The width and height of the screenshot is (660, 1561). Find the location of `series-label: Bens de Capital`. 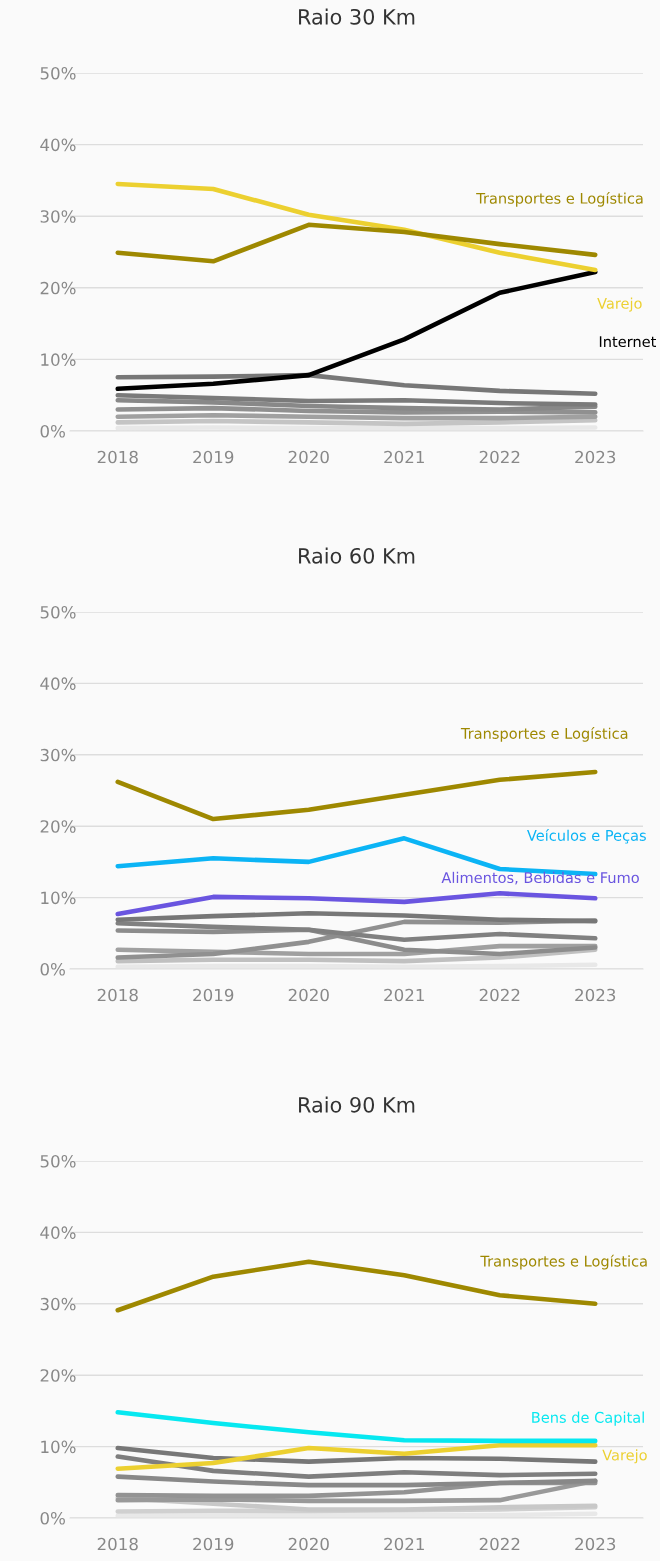

series-label: Bens de Capital is located at coordinates (588, 1418).